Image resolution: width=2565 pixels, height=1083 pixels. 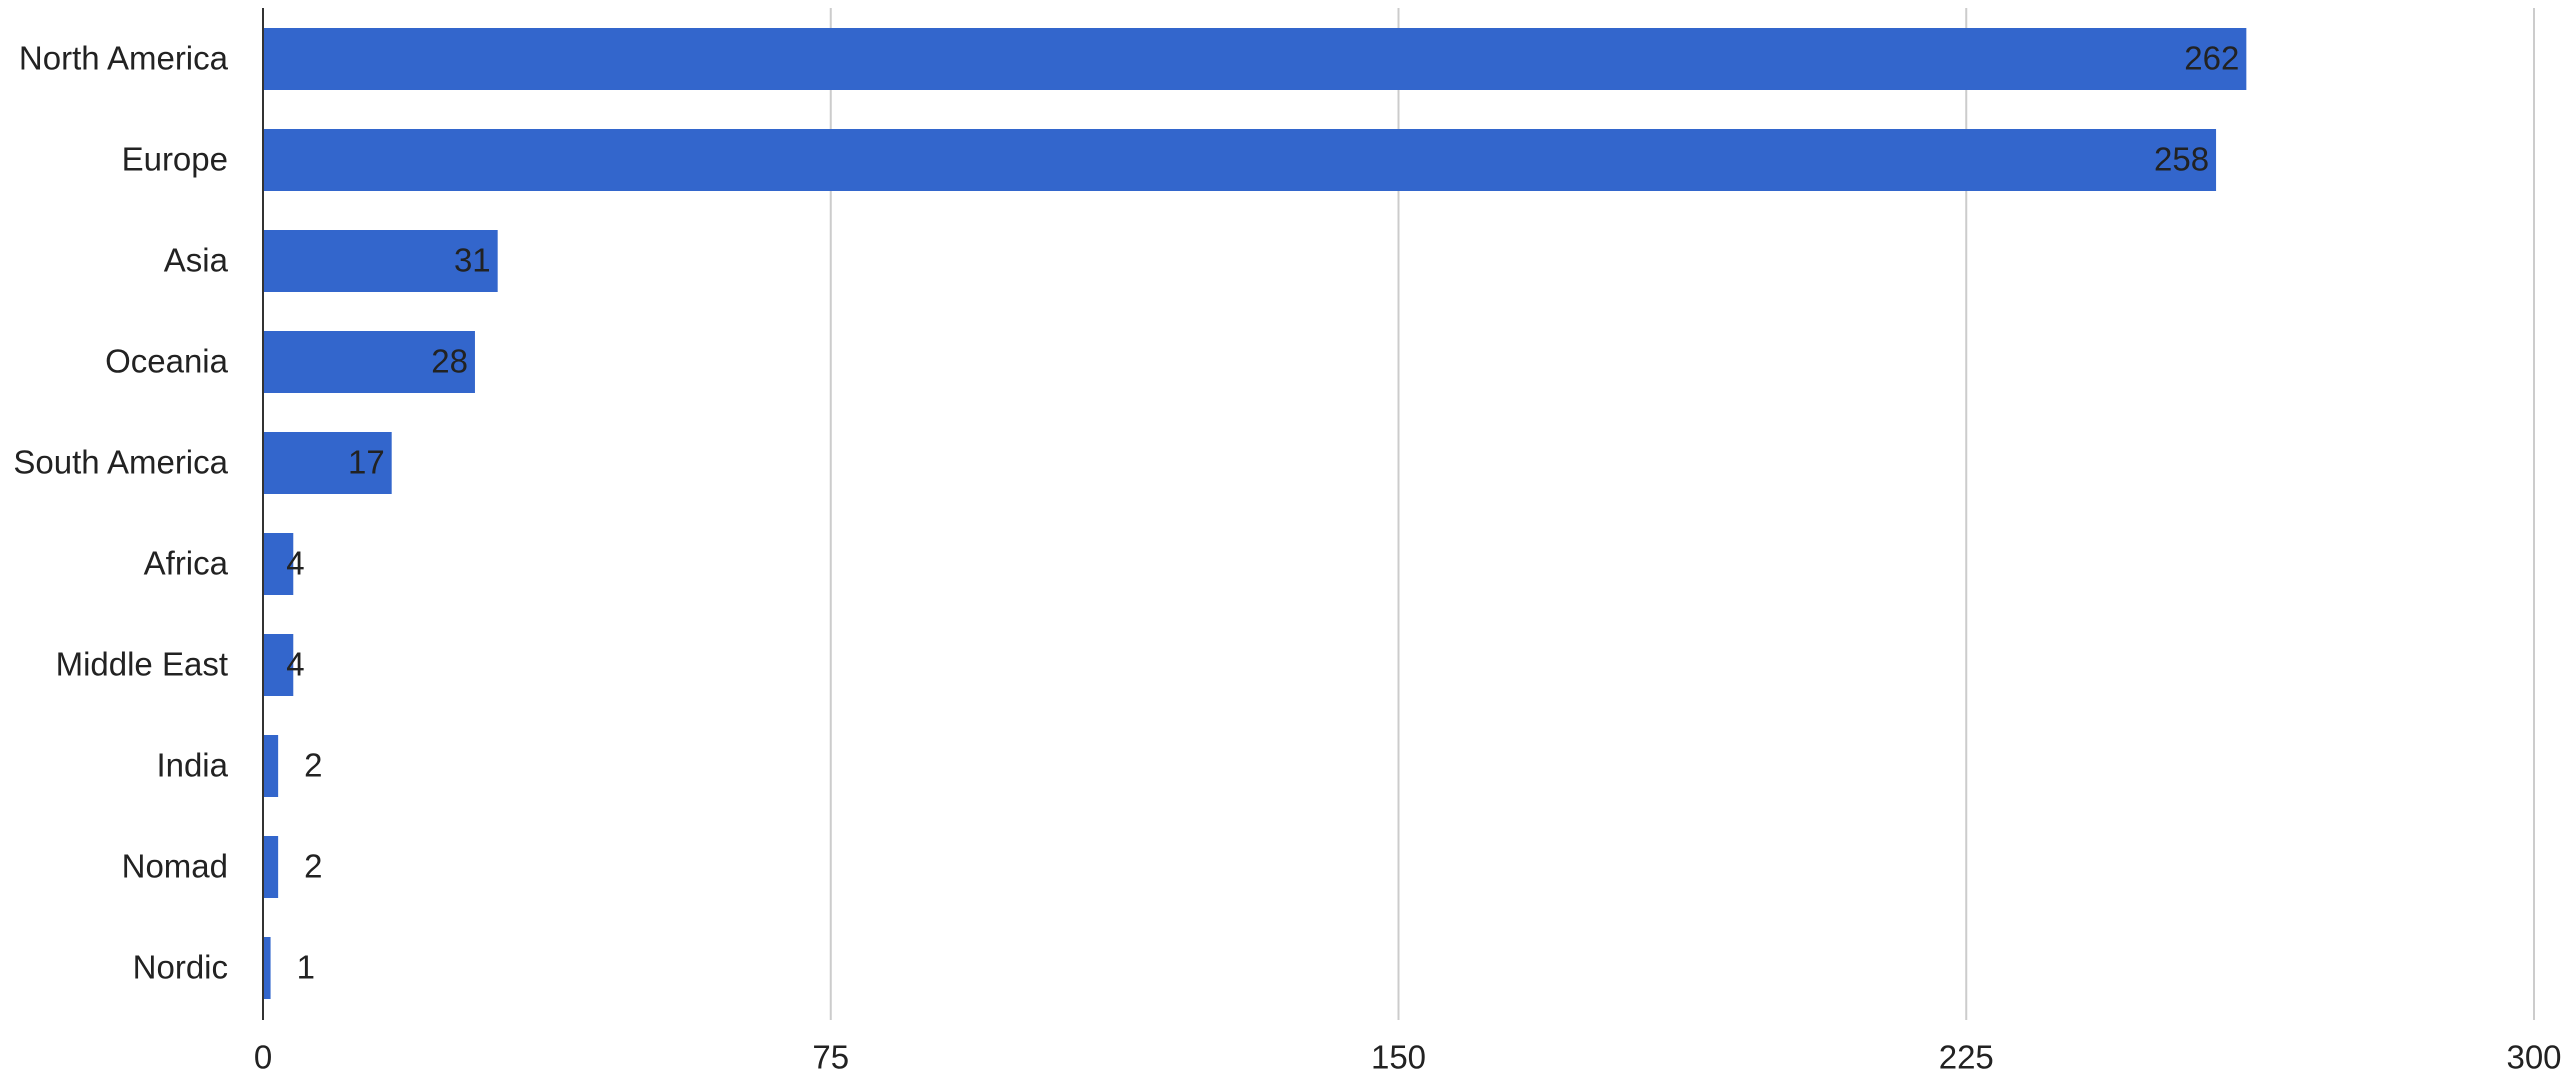 I want to click on y-tick-label: Oceania, so click(x=167, y=361).